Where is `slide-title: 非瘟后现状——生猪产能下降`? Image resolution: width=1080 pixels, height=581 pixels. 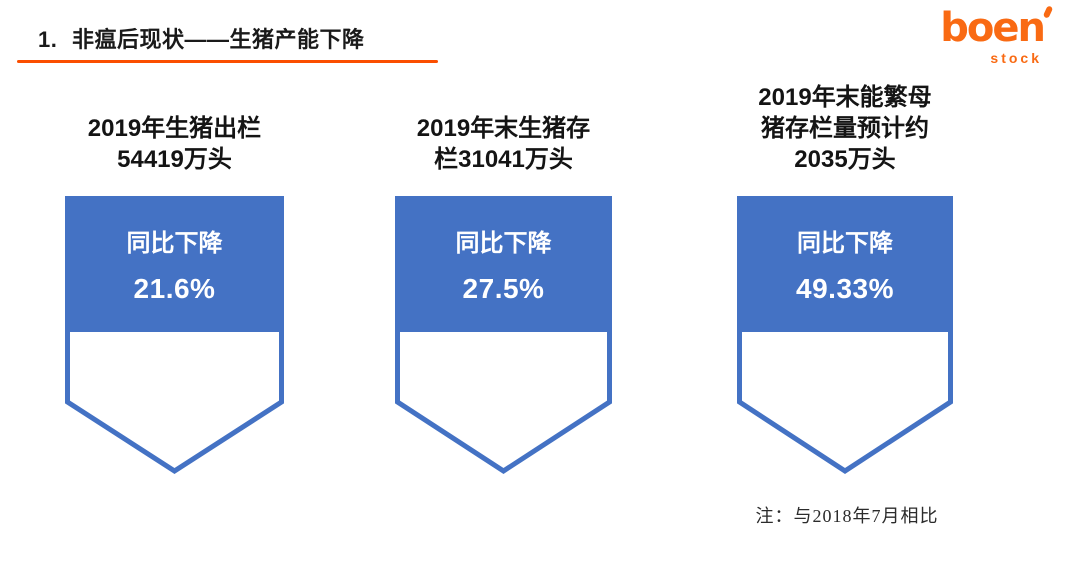
slide-title: 非瘟后现状——生猪产能下降 is located at coordinates (218, 39).